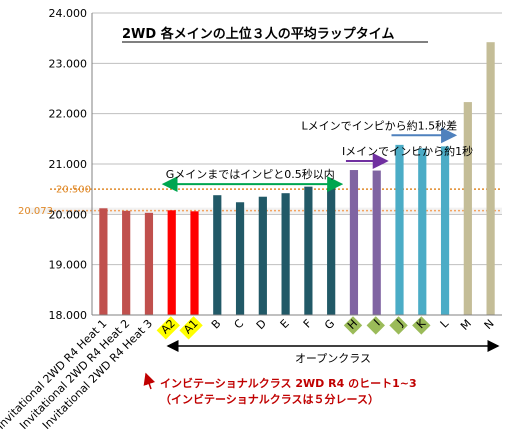 Image resolution: width=514 pixels, height=445 pixels. What do you see at coordinates (333, 358) in the screenshot?
I see `class-label: オープンクラス` at bounding box center [333, 358].